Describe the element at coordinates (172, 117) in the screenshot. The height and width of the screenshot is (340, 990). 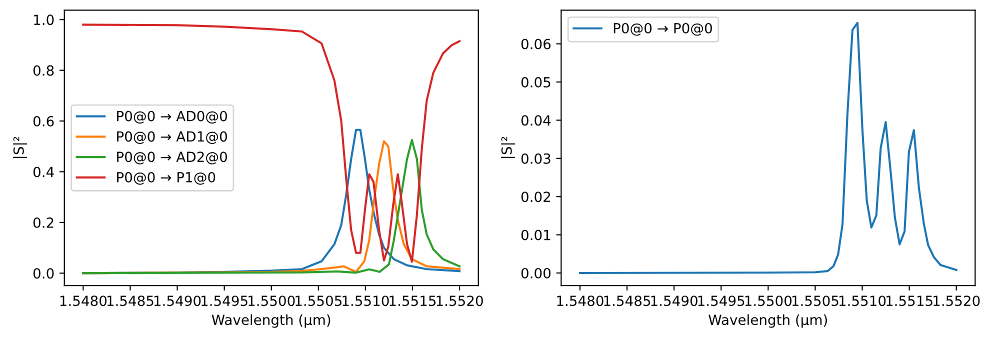
I see `legend-label: P0@0 → AD0@0` at that location.